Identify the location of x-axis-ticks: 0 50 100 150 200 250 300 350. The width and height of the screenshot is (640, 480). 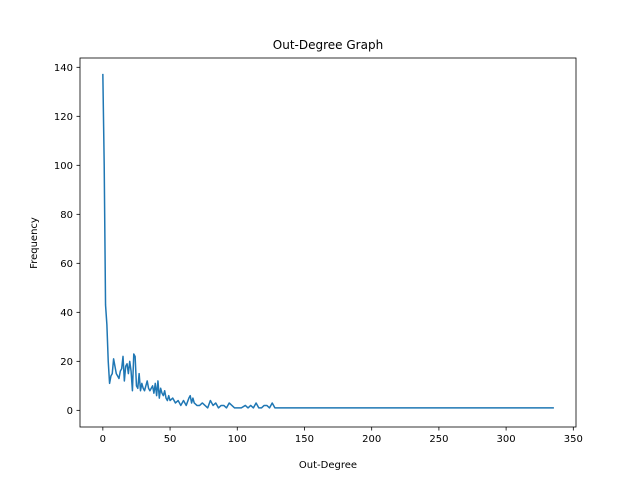
(341, 436).